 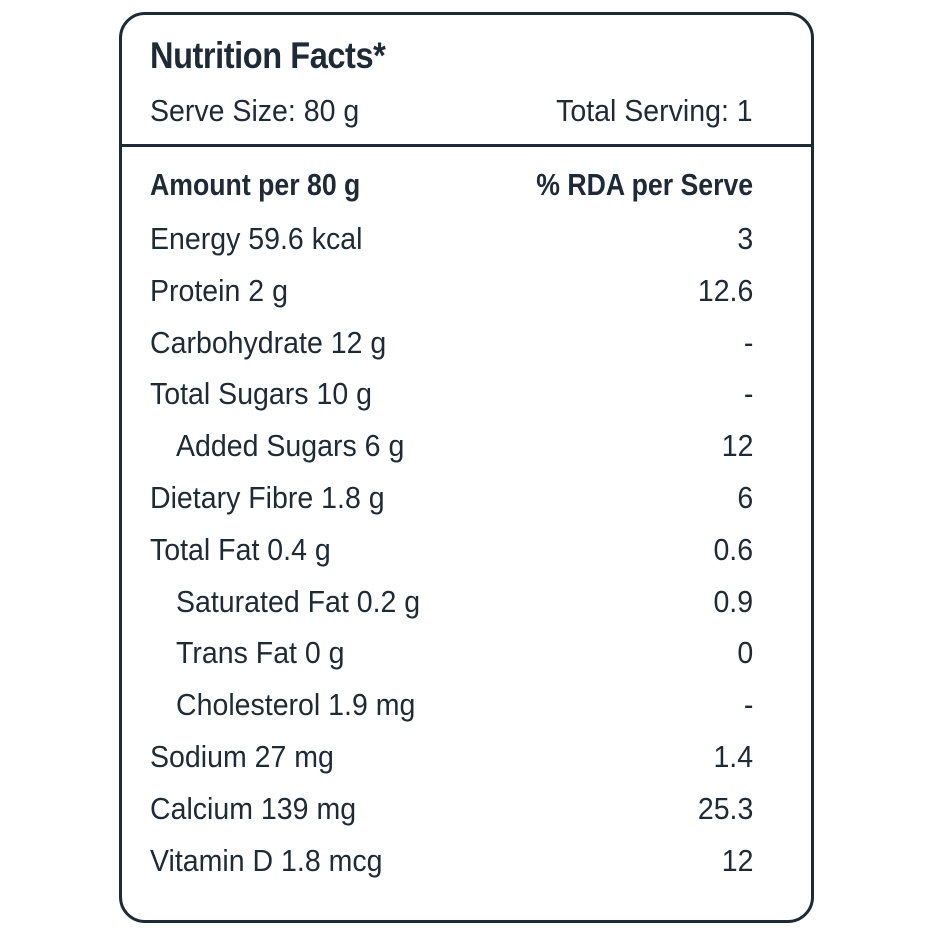 What do you see at coordinates (267, 497) in the screenshot?
I see `nutrient-name: Dietary Fibre 1.8 g` at bounding box center [267, 497].